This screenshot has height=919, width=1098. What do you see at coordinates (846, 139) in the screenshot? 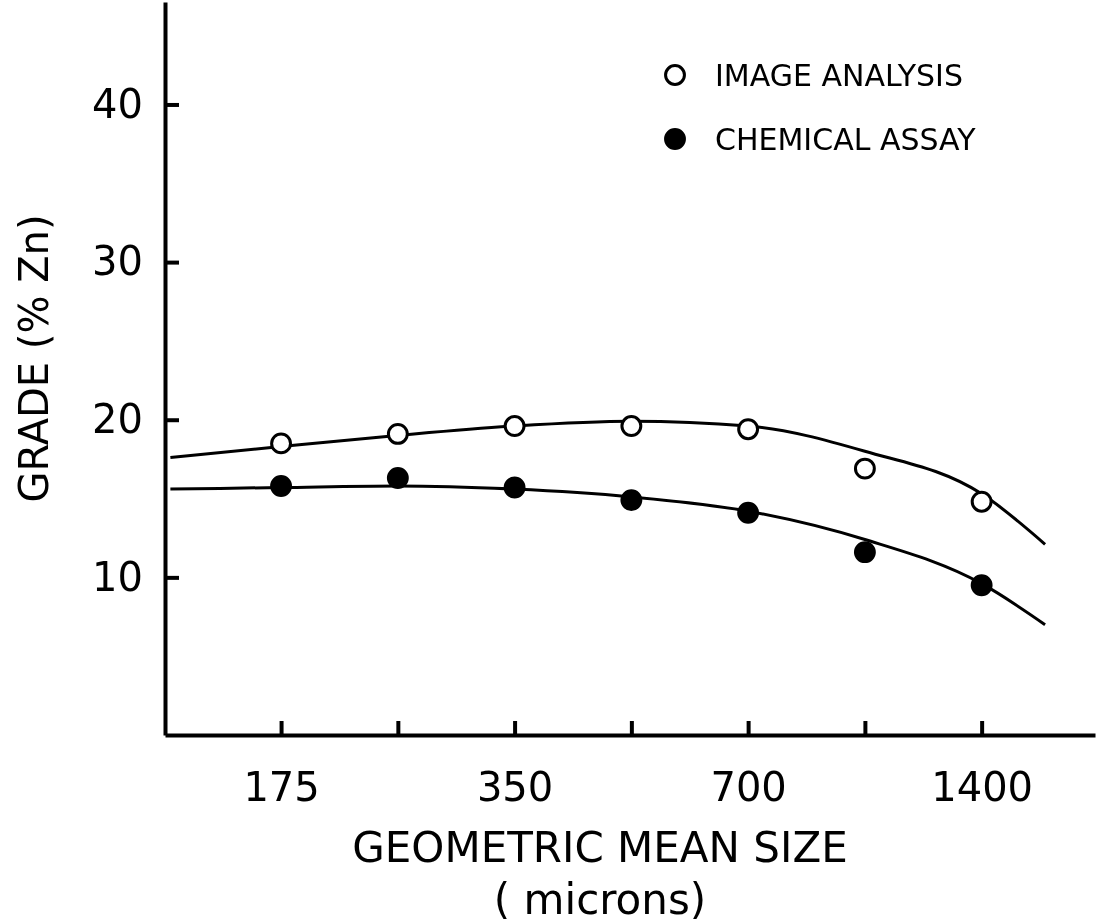
I see `legend-label: CHEMICAL ASSAY` at bounding box center [846, 139].